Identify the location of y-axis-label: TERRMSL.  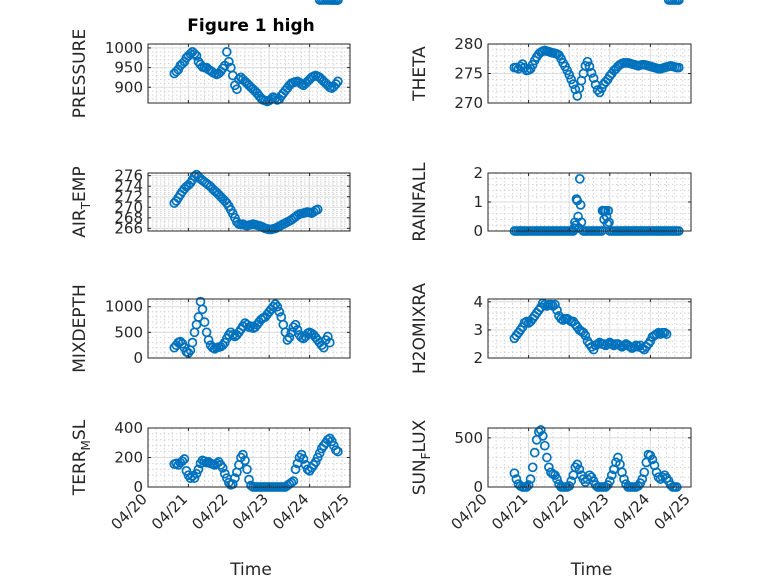
(81, 457).